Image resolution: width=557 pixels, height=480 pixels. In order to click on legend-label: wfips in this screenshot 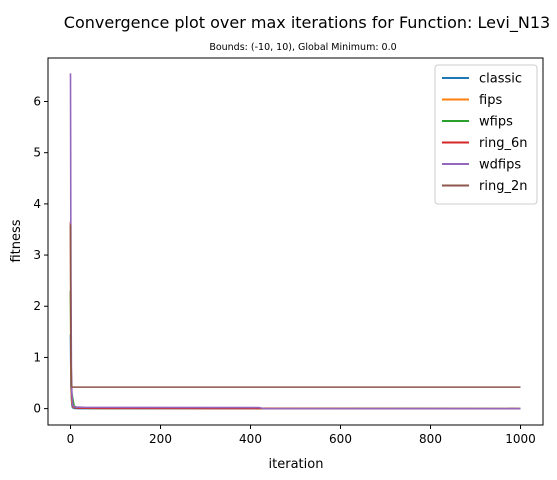, I will do `click(496, 122)`.